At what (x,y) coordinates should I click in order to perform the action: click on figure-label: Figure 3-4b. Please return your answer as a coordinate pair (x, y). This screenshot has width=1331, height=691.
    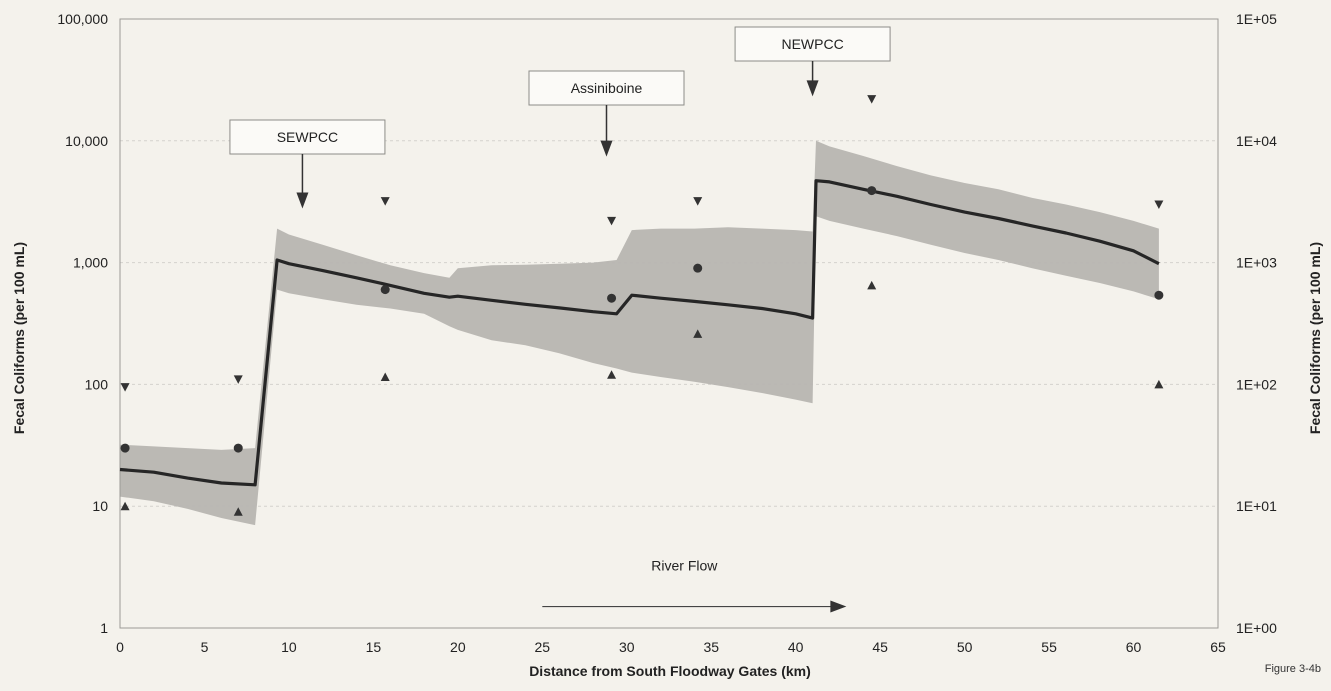
    Looking at the image, I should click on (1293, 669).